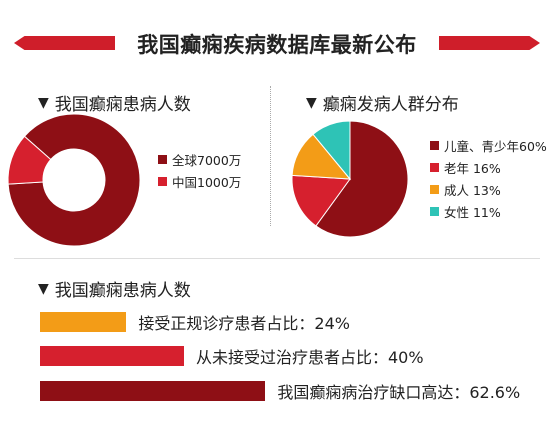 The image size is (554, 432). I want to click on patients-header-label: 我国癫痫患病人数, so click(122, 105).